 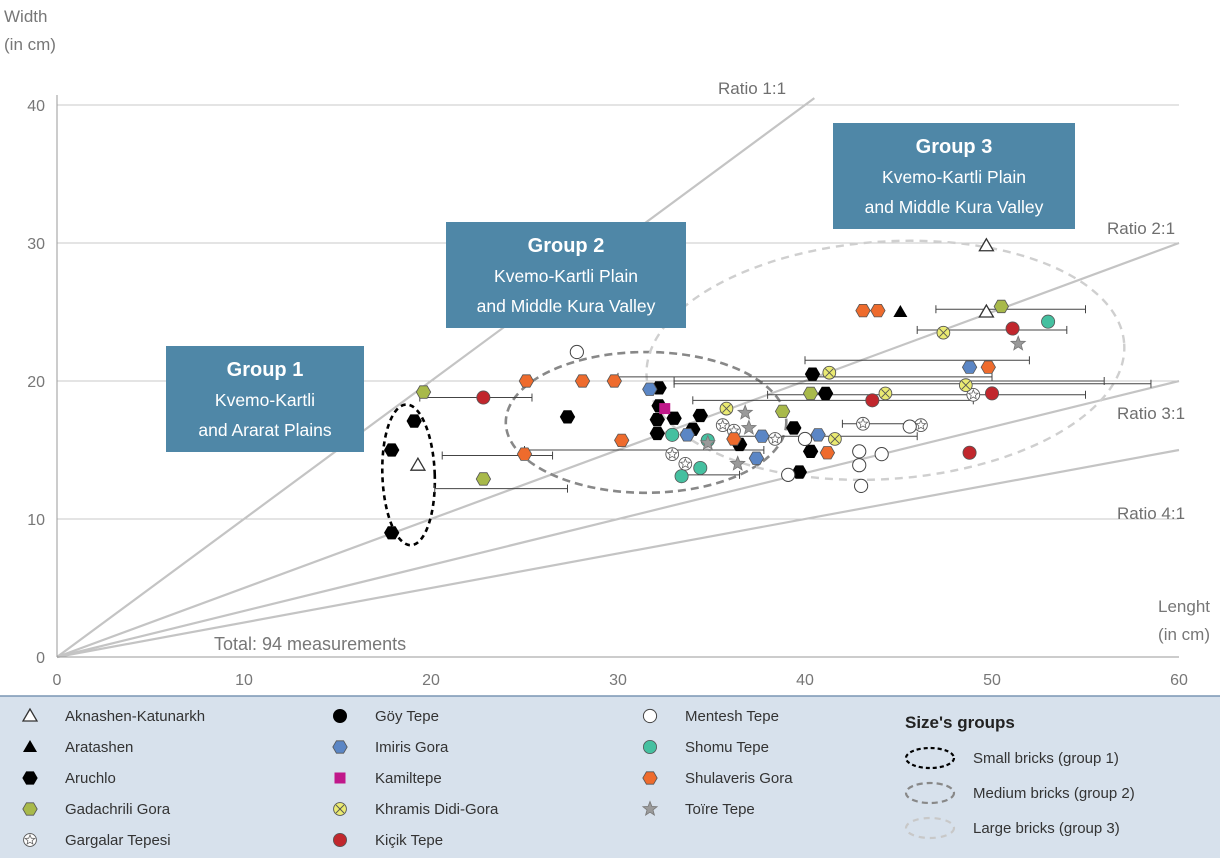 I want to click on legend-marker-shulaveris-gora, so click(x=650, y=778).